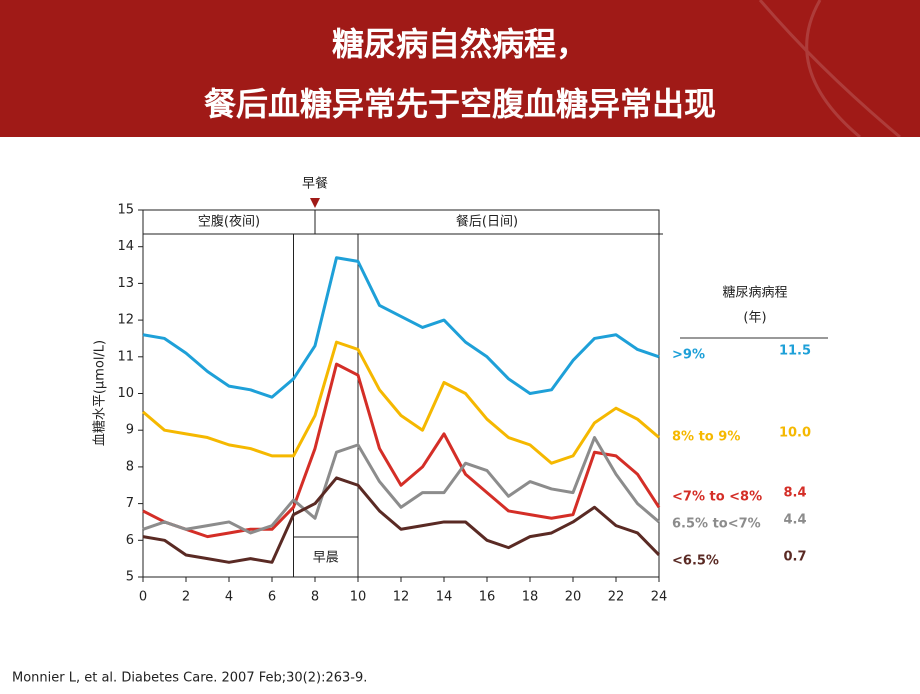 The width and height of the screenshot is (920, 694). What do you see at coordinates (130, 430) in the screenshot?
I see `y-tick-label: 9` at bounding box center [130, 430].